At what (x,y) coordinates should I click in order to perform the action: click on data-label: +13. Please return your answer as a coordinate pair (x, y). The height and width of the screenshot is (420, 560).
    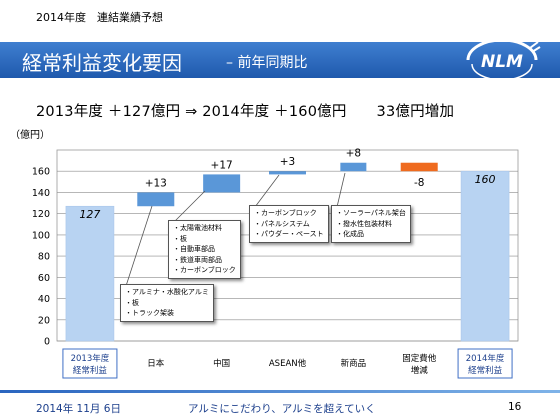
    Looking at the image, I should click on (156, 183).